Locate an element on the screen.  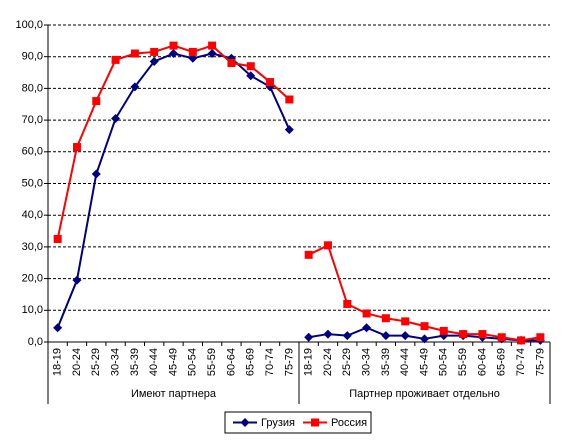
y-tick-label: 10,0 is located at coordinates (32, 310).